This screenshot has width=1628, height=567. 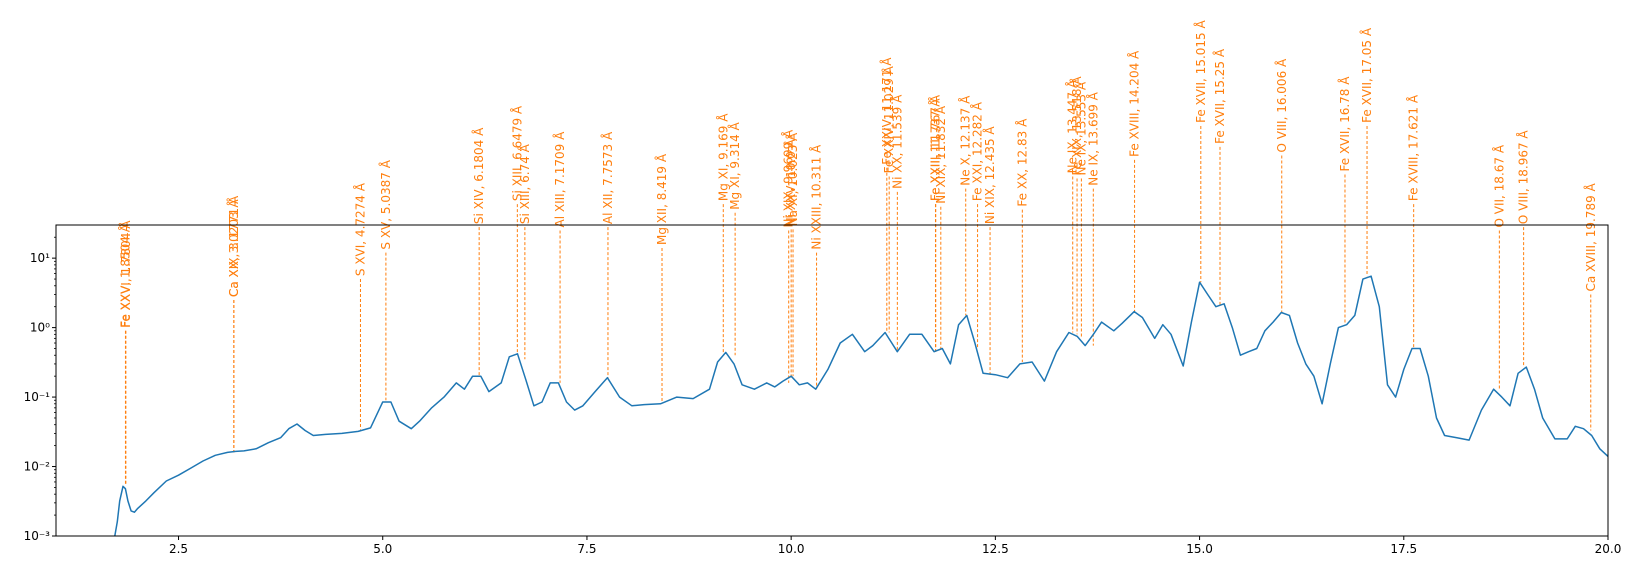 What do you see at coordinates (1498, 185) in the screenshot?
I see `emission-line-label: O VII, 18.67 Å` at bounding box center [1498, 185].